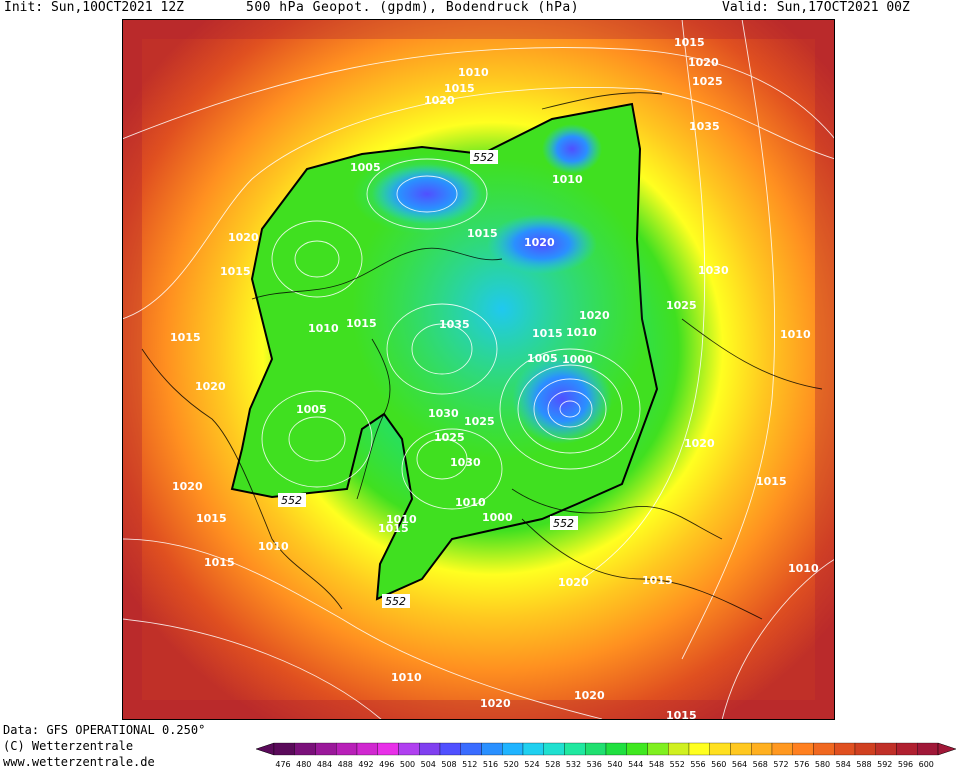 The width and height of the screenshot is (959, 770). What do you see at coordinates (303, 764) in the screenshot?
I see `colorbar-tick-label: 480` at bounding box center [303, 764].